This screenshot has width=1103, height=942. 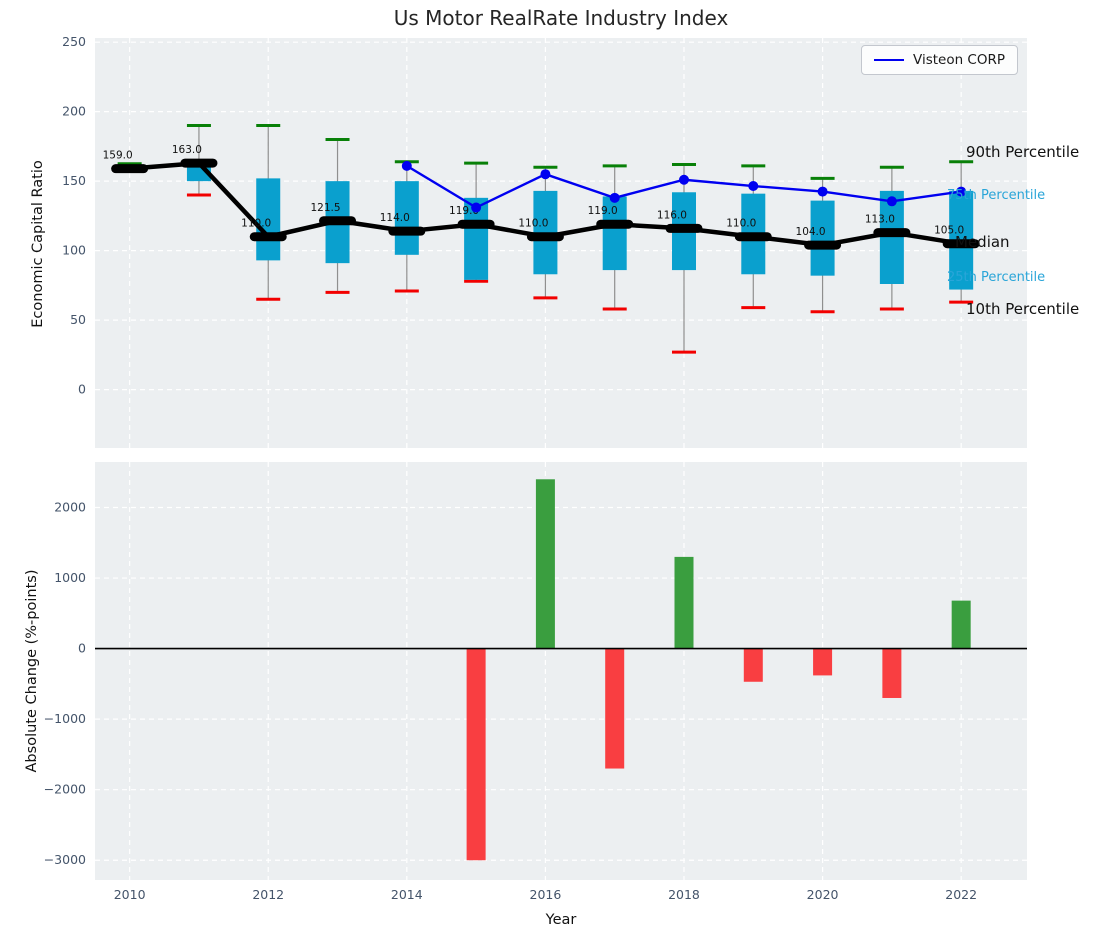 What do you see at coordinates (118, 156) in the screenshot?
I see `median-value-label-2010: 159.0` at bounding box center [118, 156].